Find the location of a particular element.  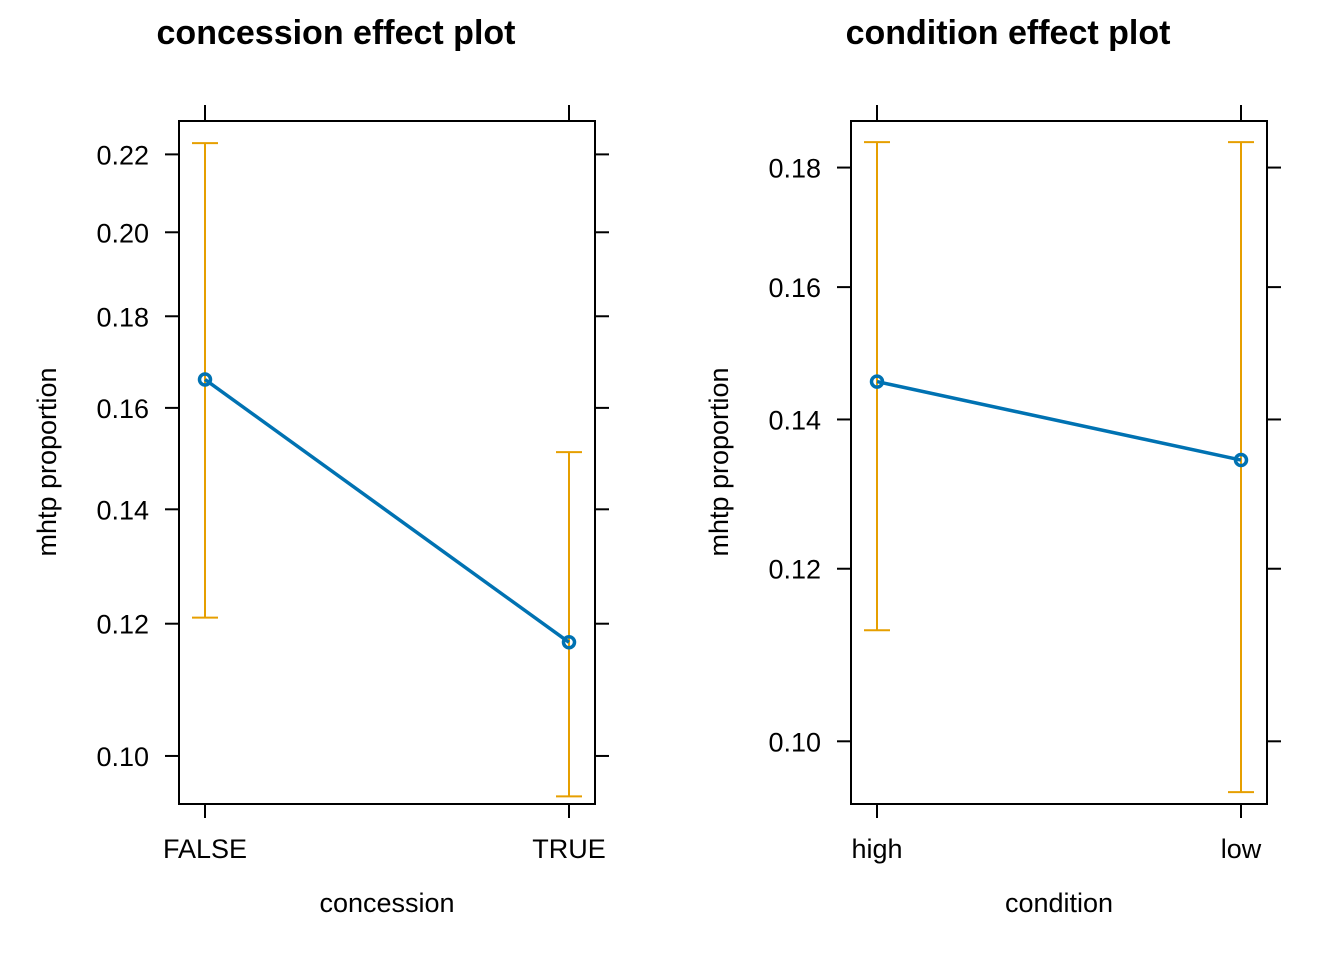

y-tick-label: 0.22 is located at coordinates (122, 155).